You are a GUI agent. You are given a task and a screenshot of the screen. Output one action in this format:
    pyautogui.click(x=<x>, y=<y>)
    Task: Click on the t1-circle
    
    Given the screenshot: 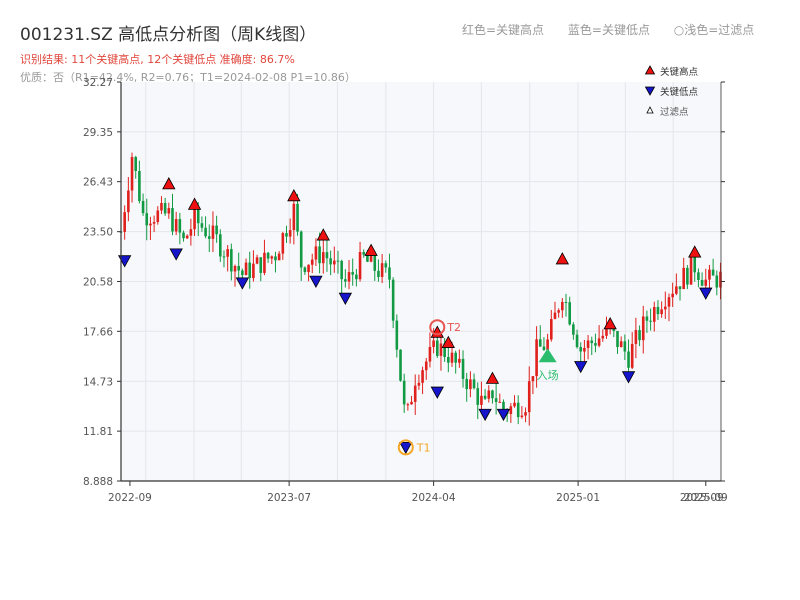 What is the action you would take?
    pyautogui.click(x=405, y=447)
    